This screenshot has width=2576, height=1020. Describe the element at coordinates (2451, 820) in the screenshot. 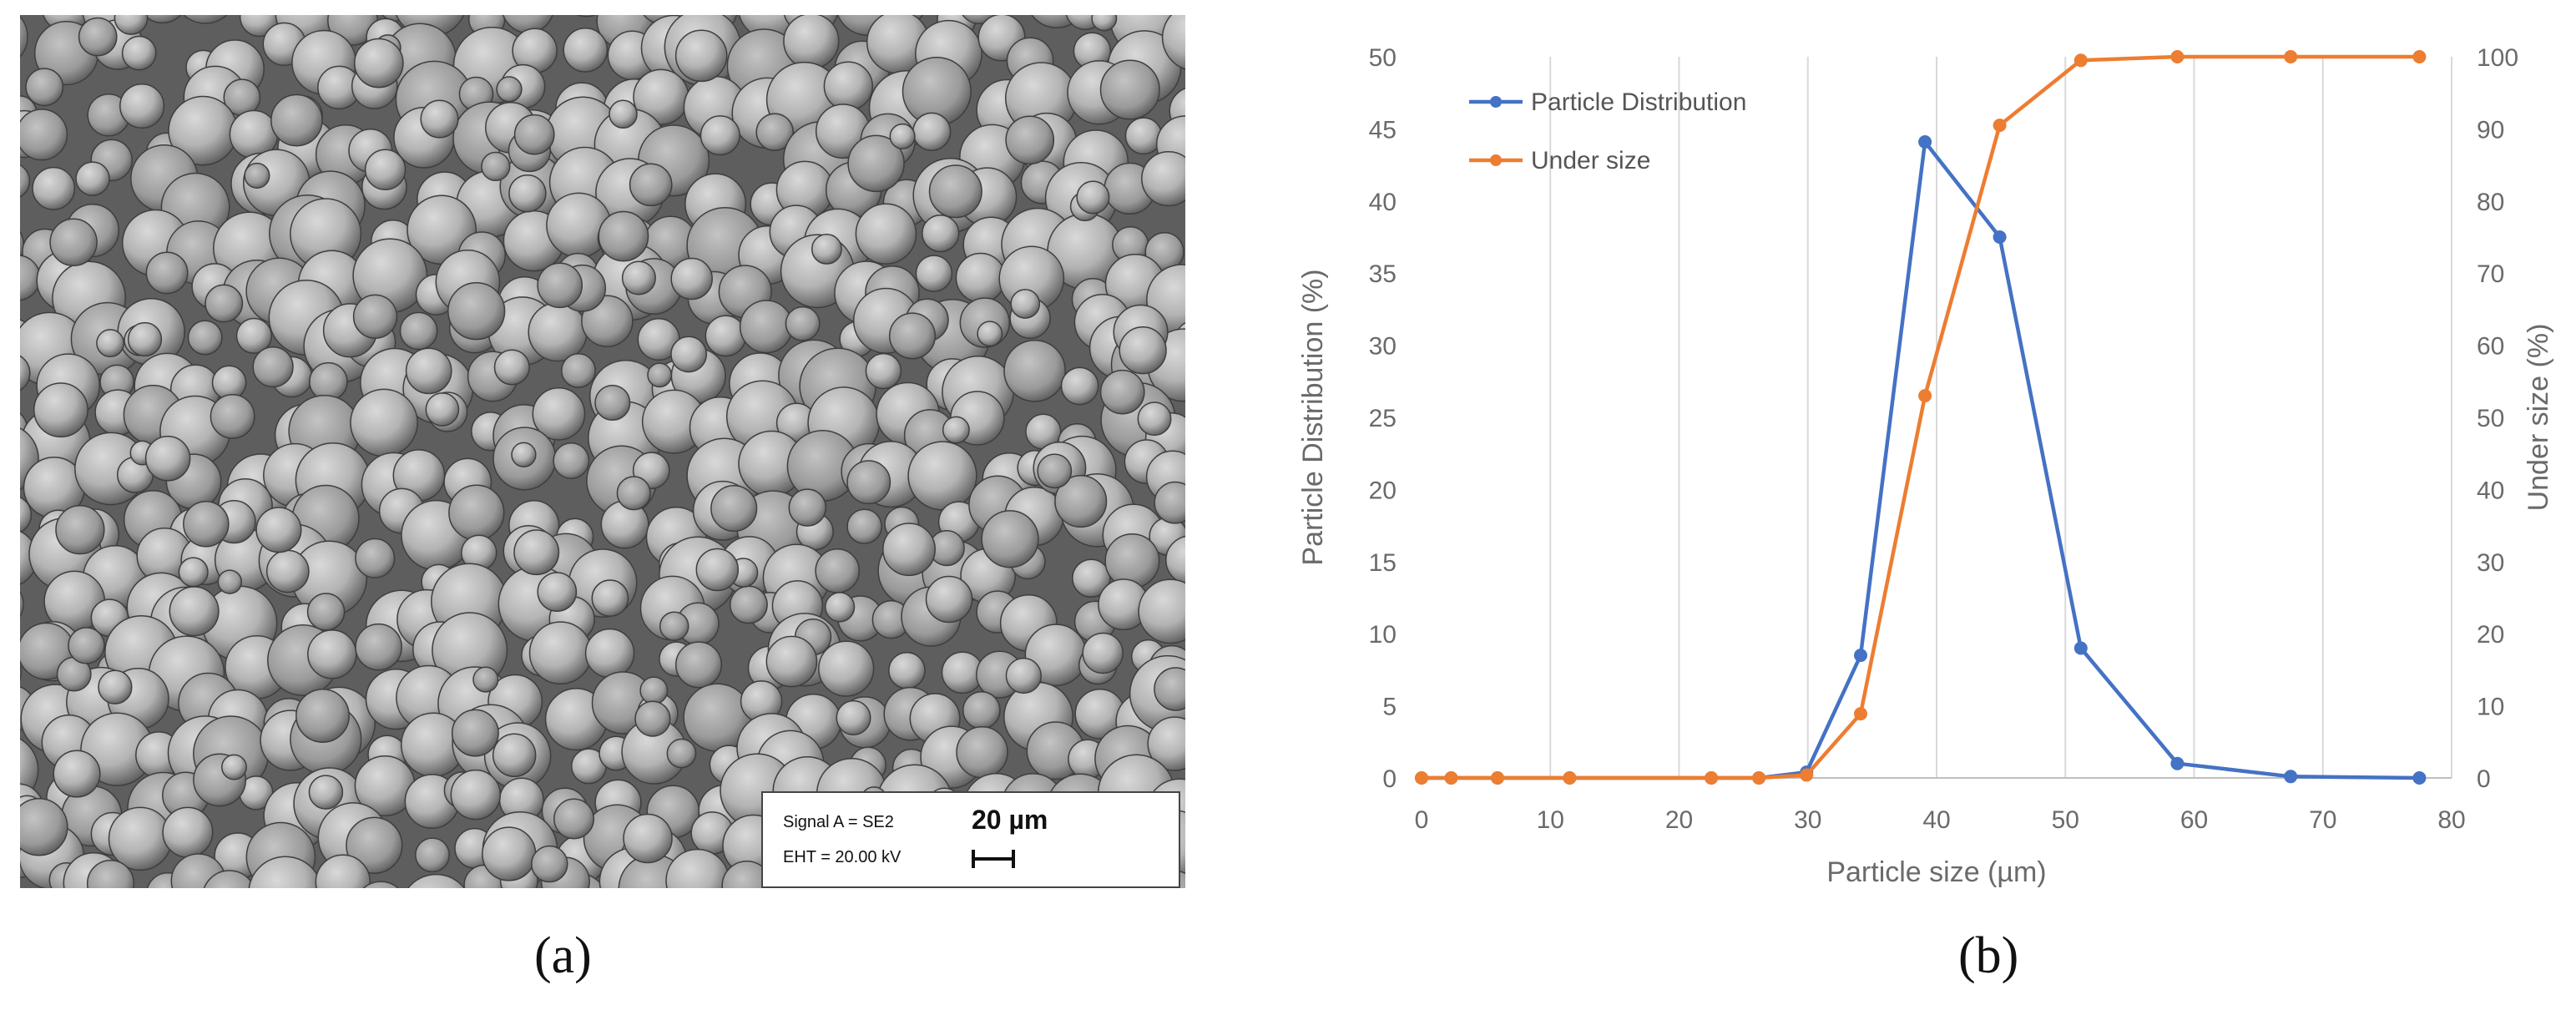

I see `x-tick-label: 80` at that location.